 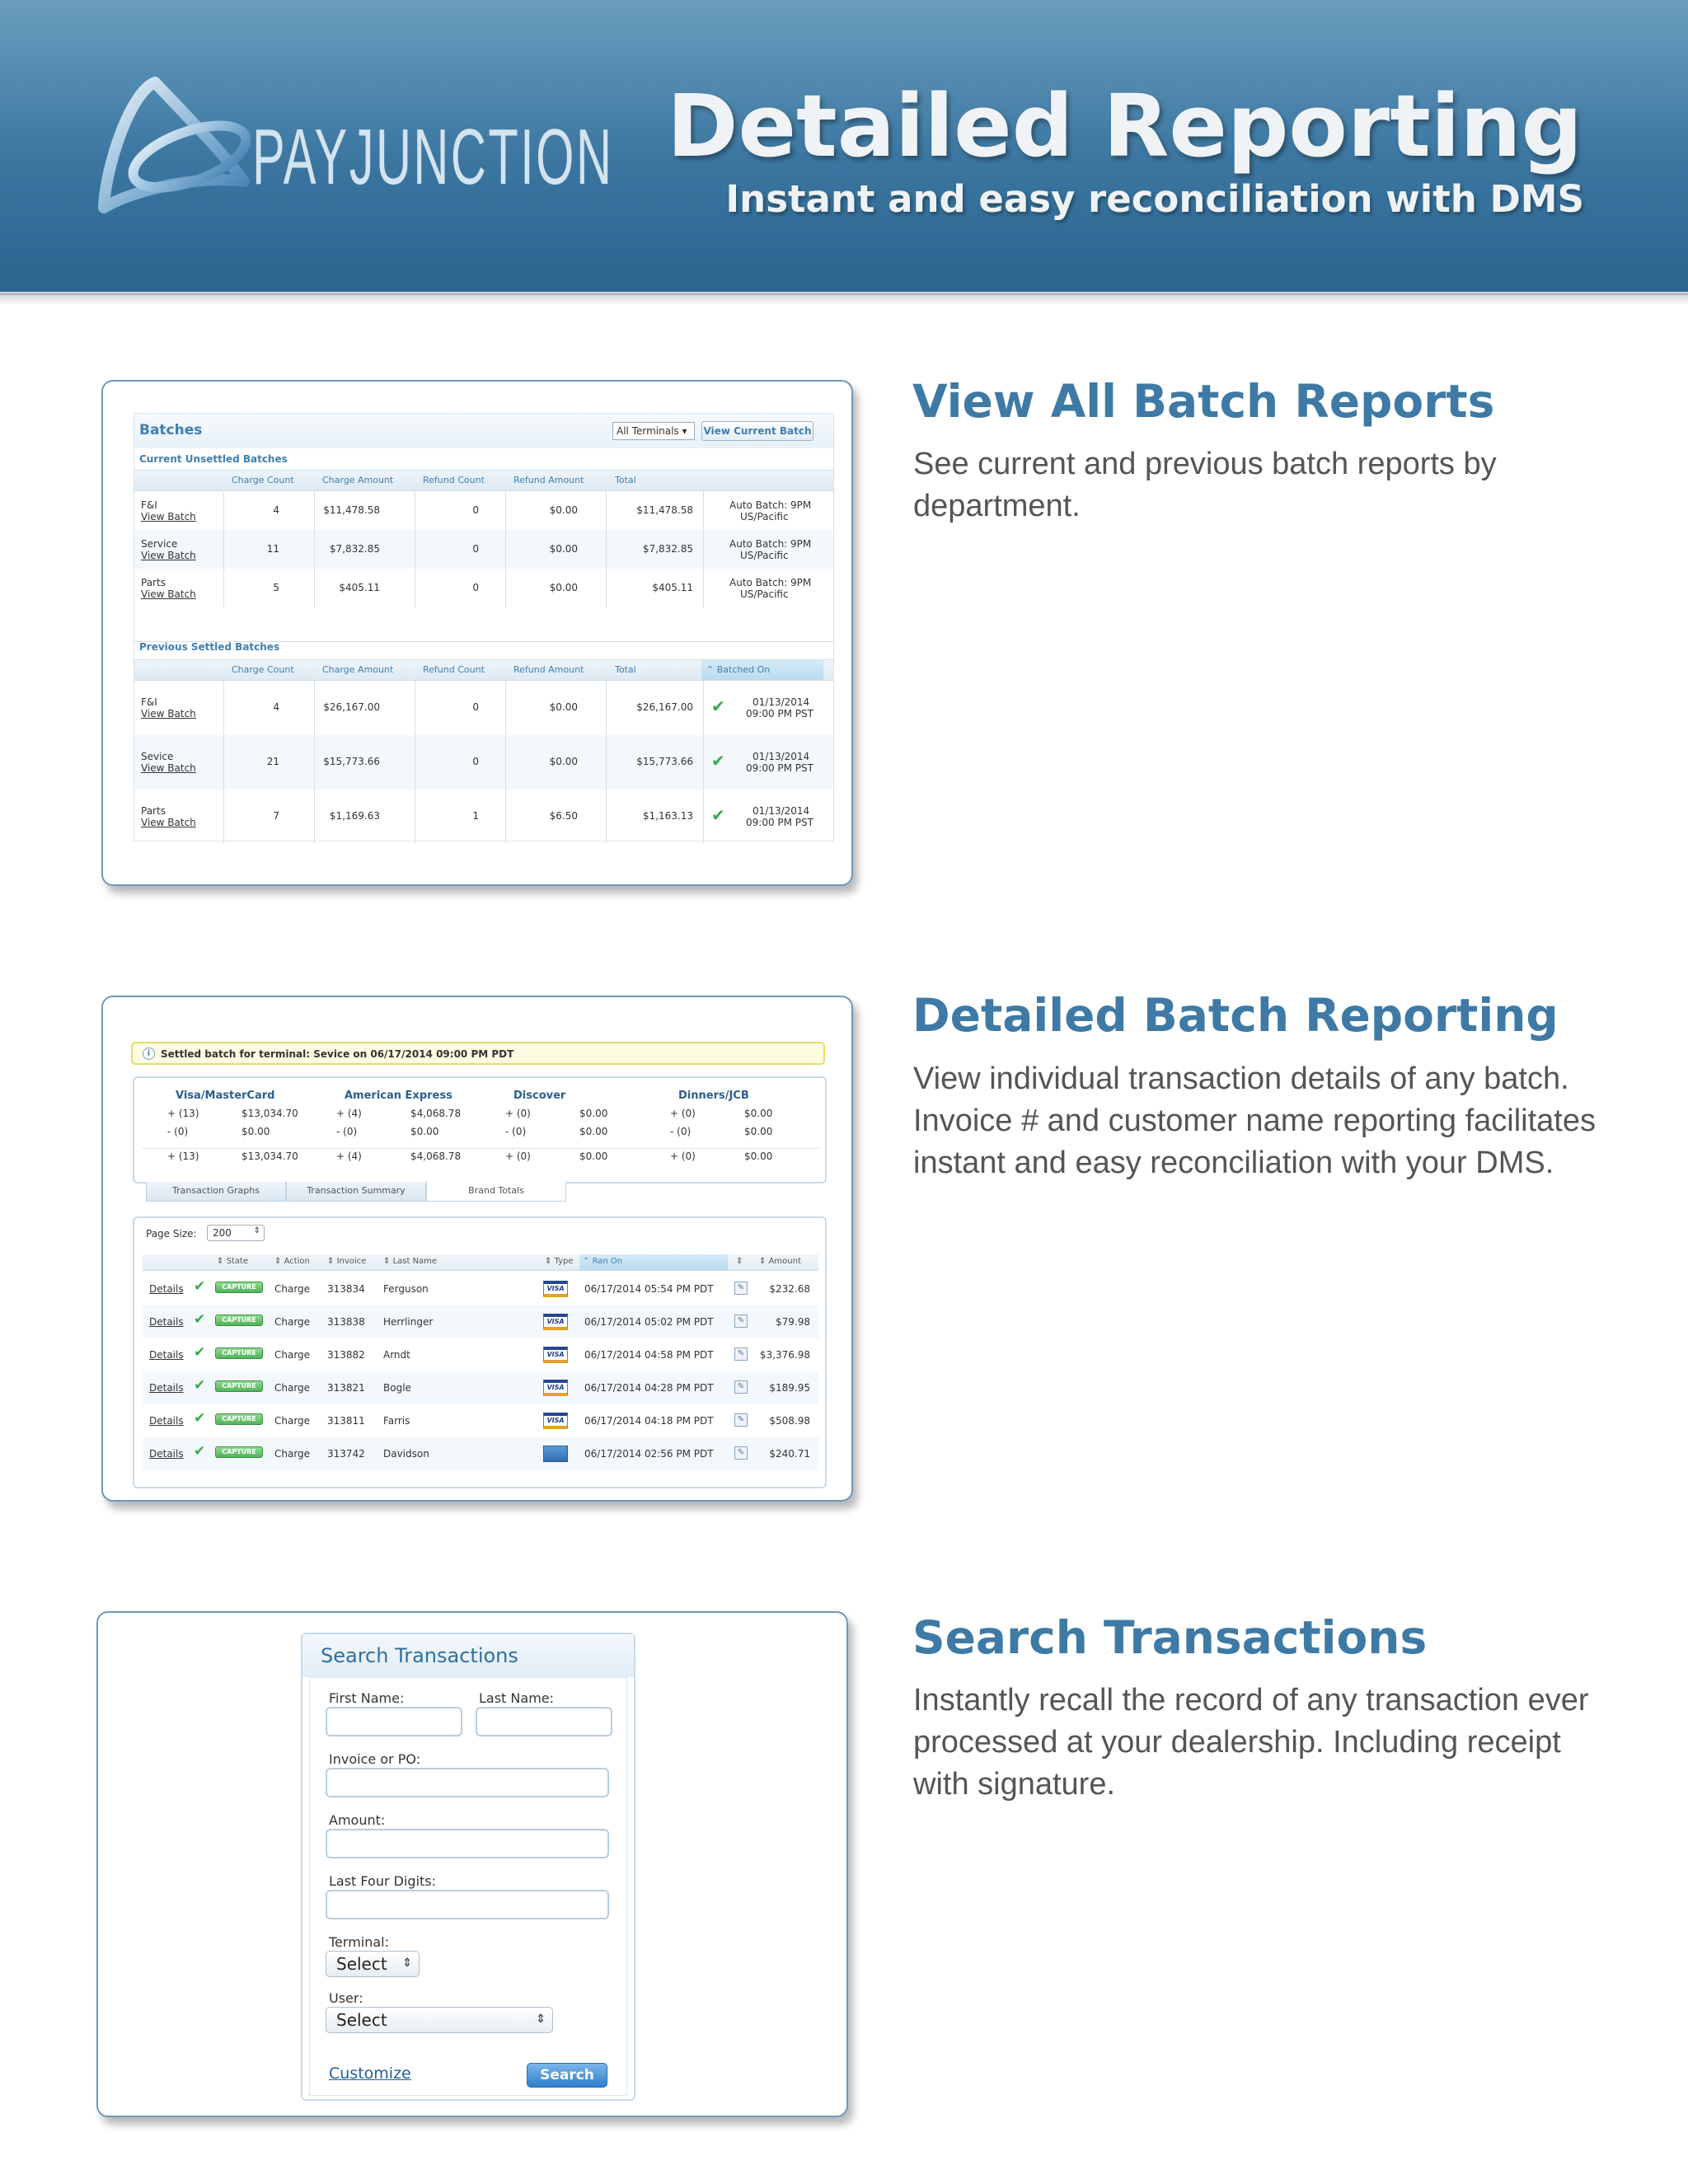 I want to click on batch-charge-amount: $15,773.66, so click(x=351, y=761).